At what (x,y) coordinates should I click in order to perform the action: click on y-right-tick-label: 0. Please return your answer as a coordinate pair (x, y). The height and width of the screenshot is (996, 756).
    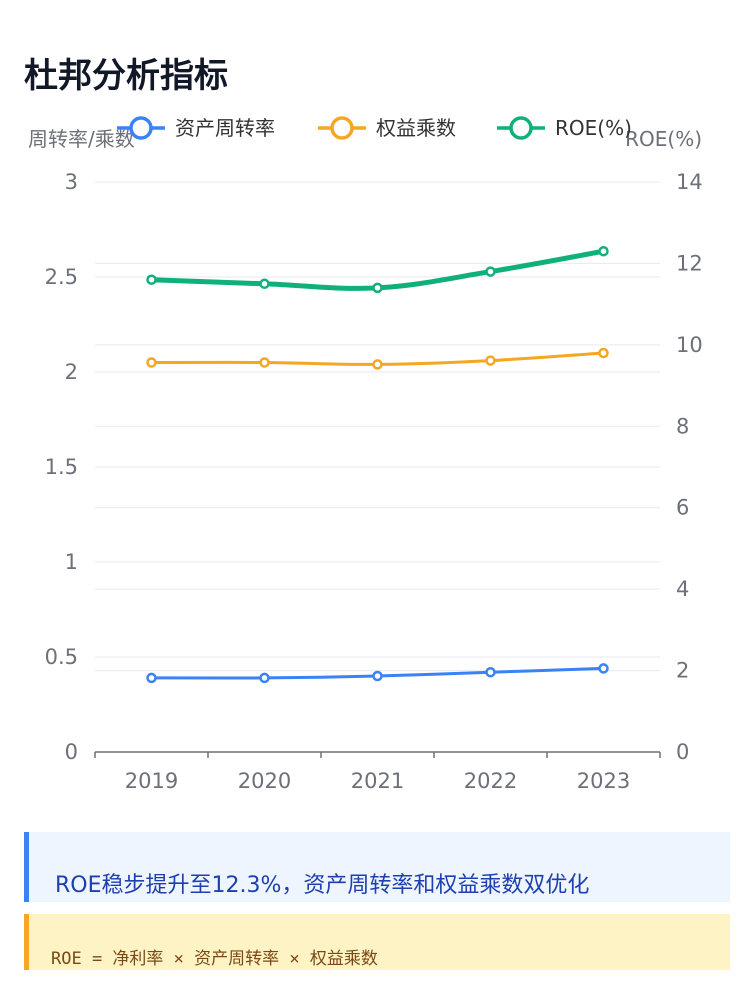
    Looking at the image, I should click on (682, 752).